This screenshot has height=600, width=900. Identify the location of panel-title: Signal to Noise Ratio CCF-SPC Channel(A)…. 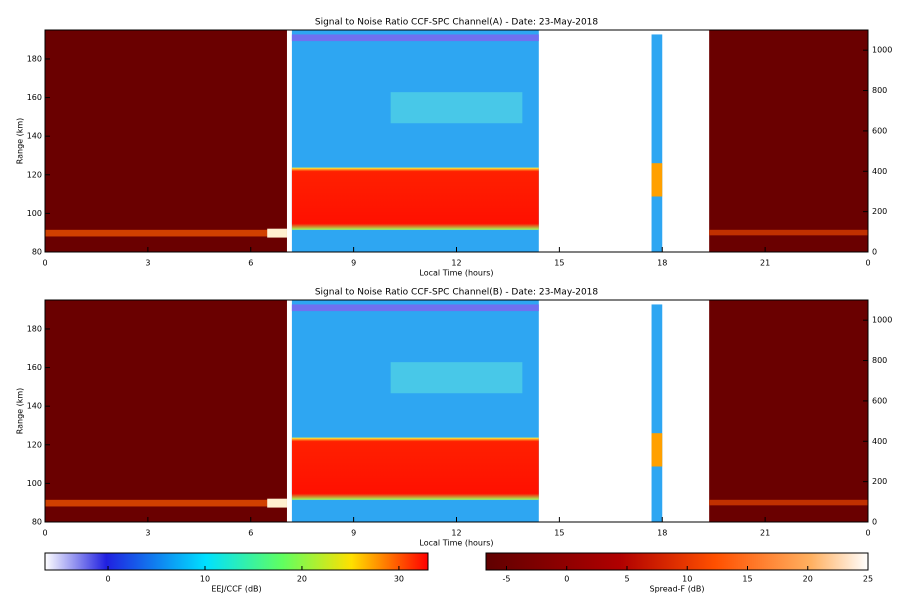
(457, 23).